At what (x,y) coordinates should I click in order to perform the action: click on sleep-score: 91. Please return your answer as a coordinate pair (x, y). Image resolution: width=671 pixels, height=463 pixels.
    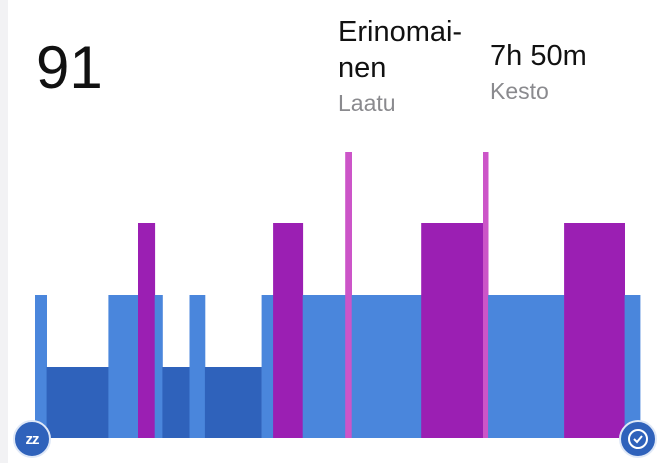
    Looking at the image, I should click on (69, 67).